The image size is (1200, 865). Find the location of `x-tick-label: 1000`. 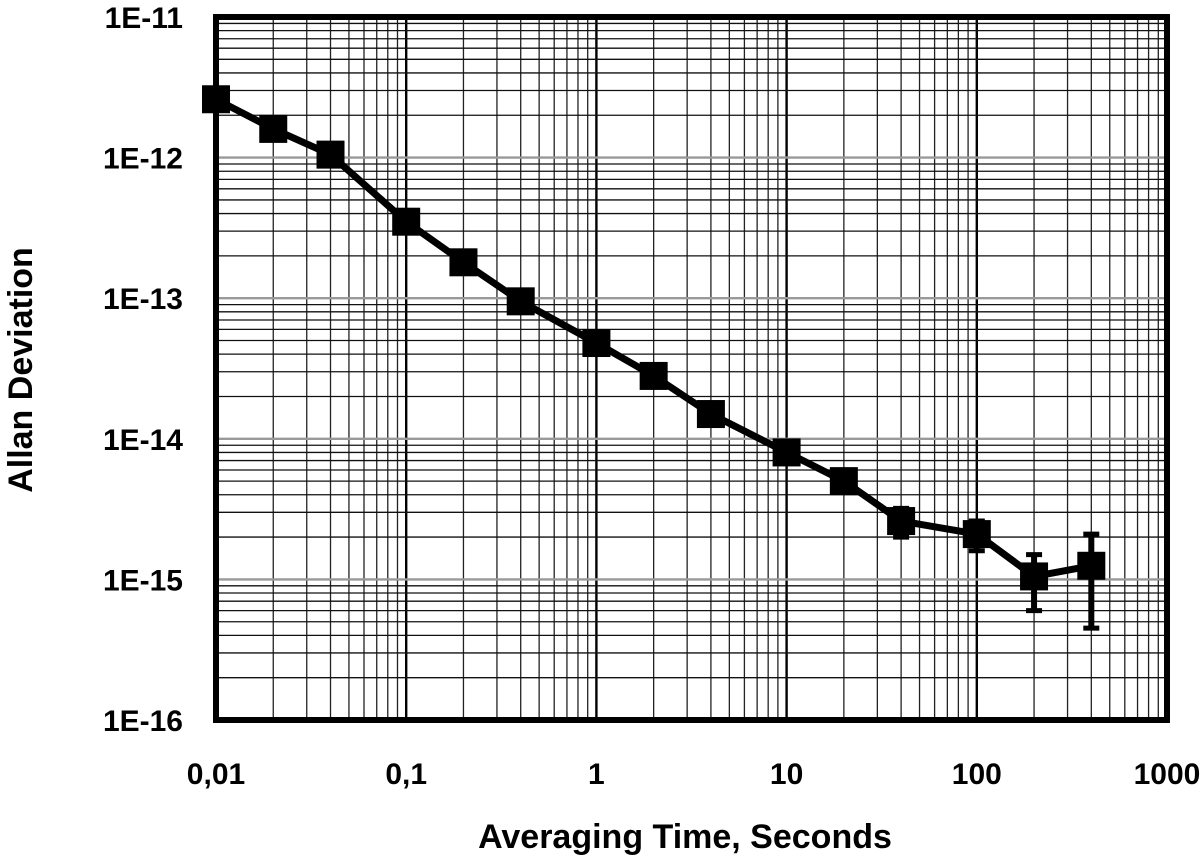

x-tick-label: 1000 is located at coordinates (1167, 774).